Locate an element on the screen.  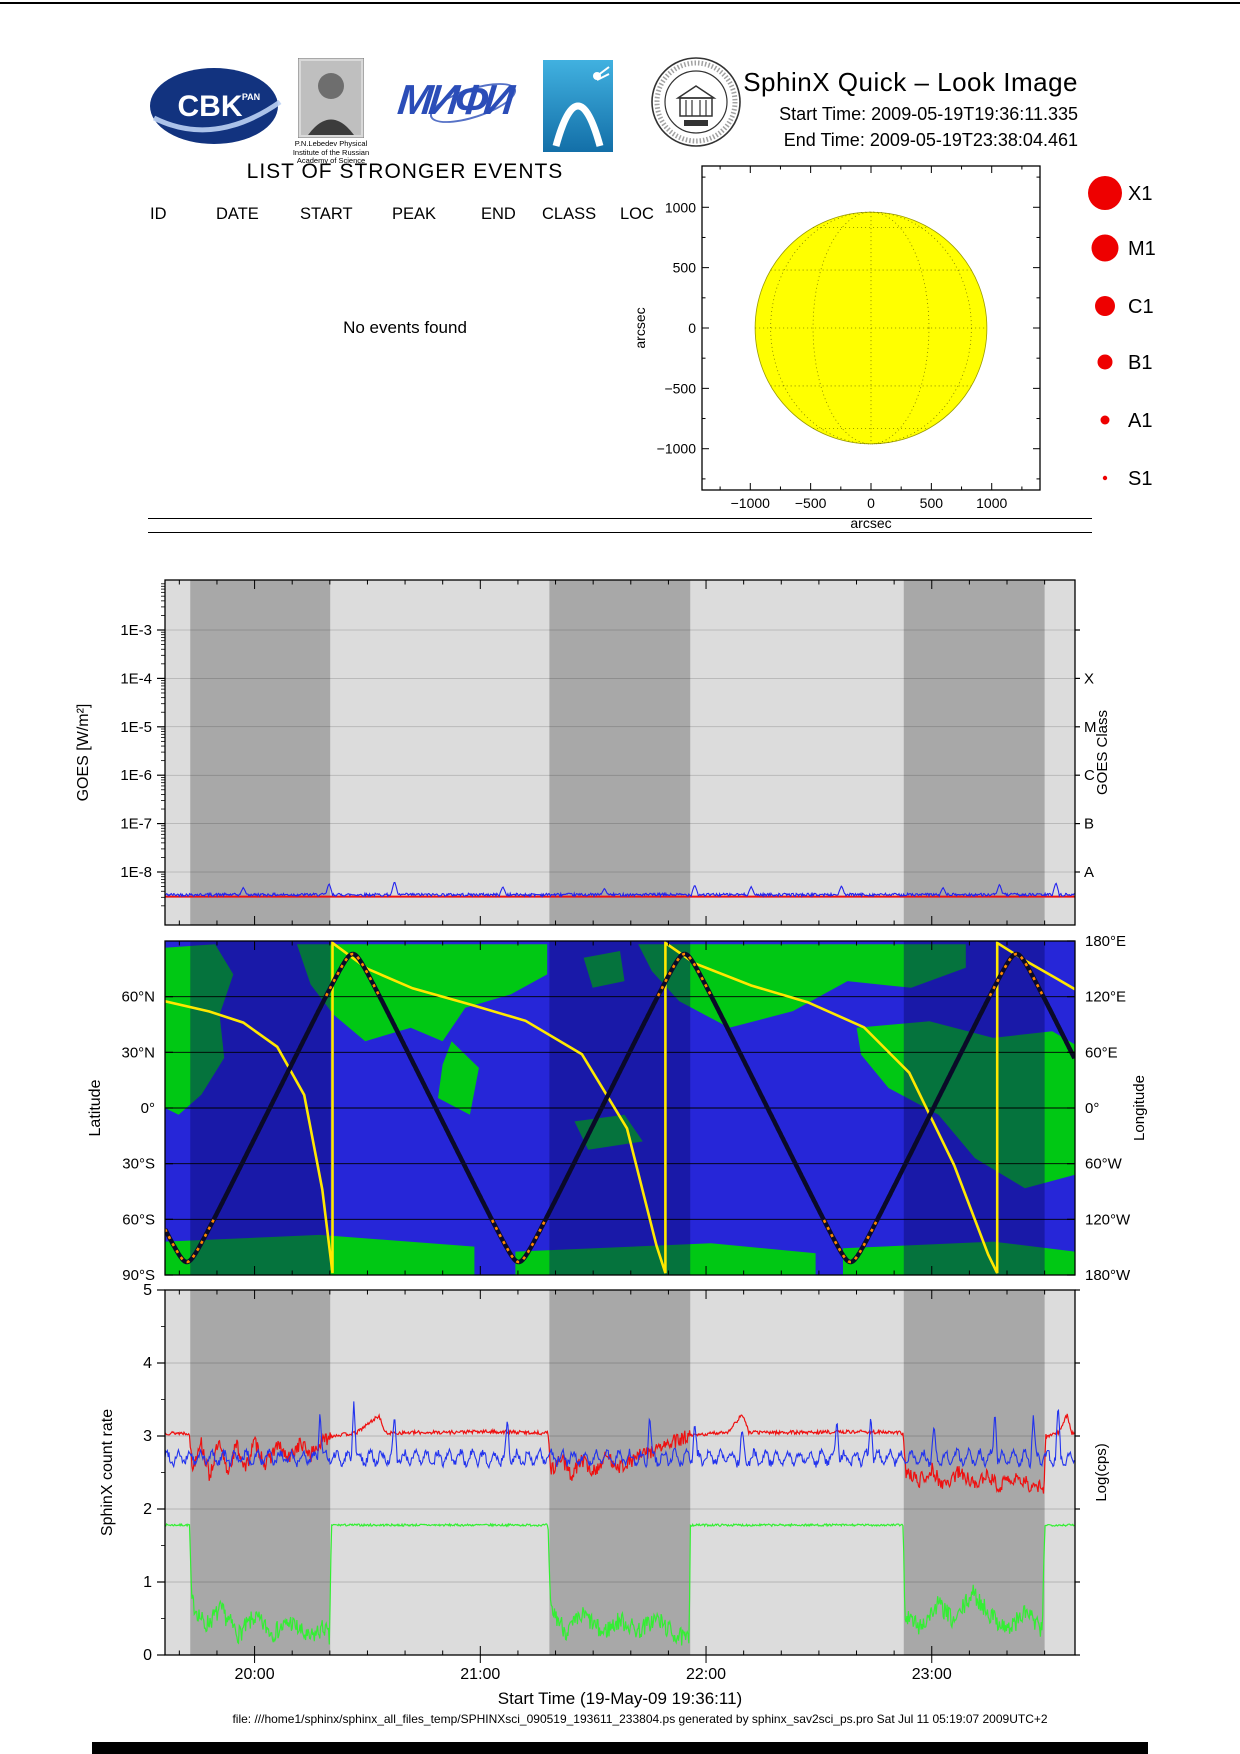
map-lat-label: 60°S is located at coordinates (138, 1219).